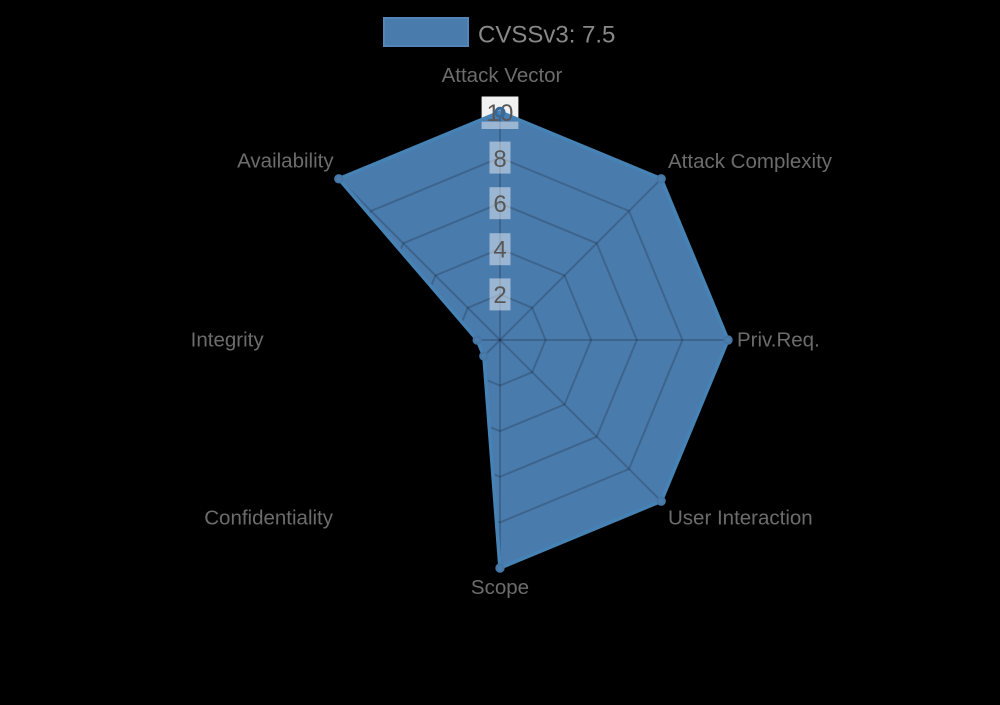  I want to click on svg-text: Integrity, so click(228, 339).